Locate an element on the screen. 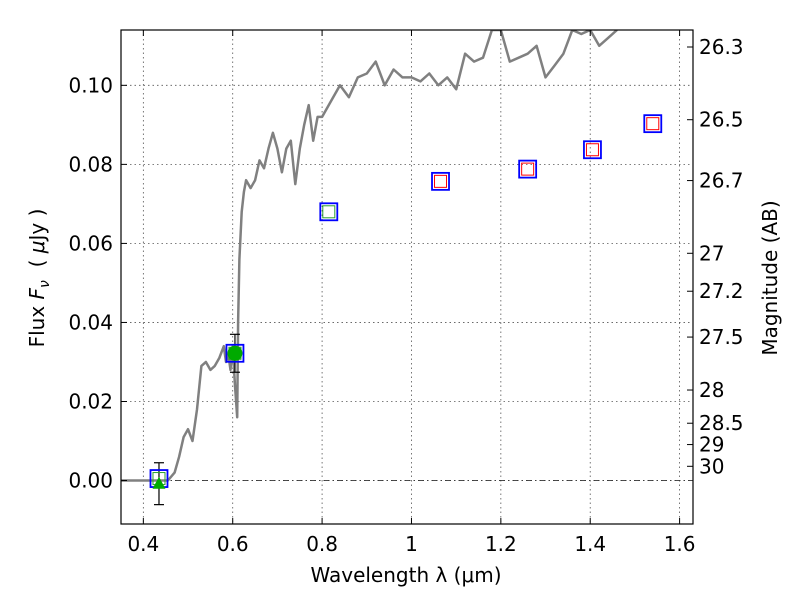  y2-tick-label: 29 is located at coordinates (711, 445).